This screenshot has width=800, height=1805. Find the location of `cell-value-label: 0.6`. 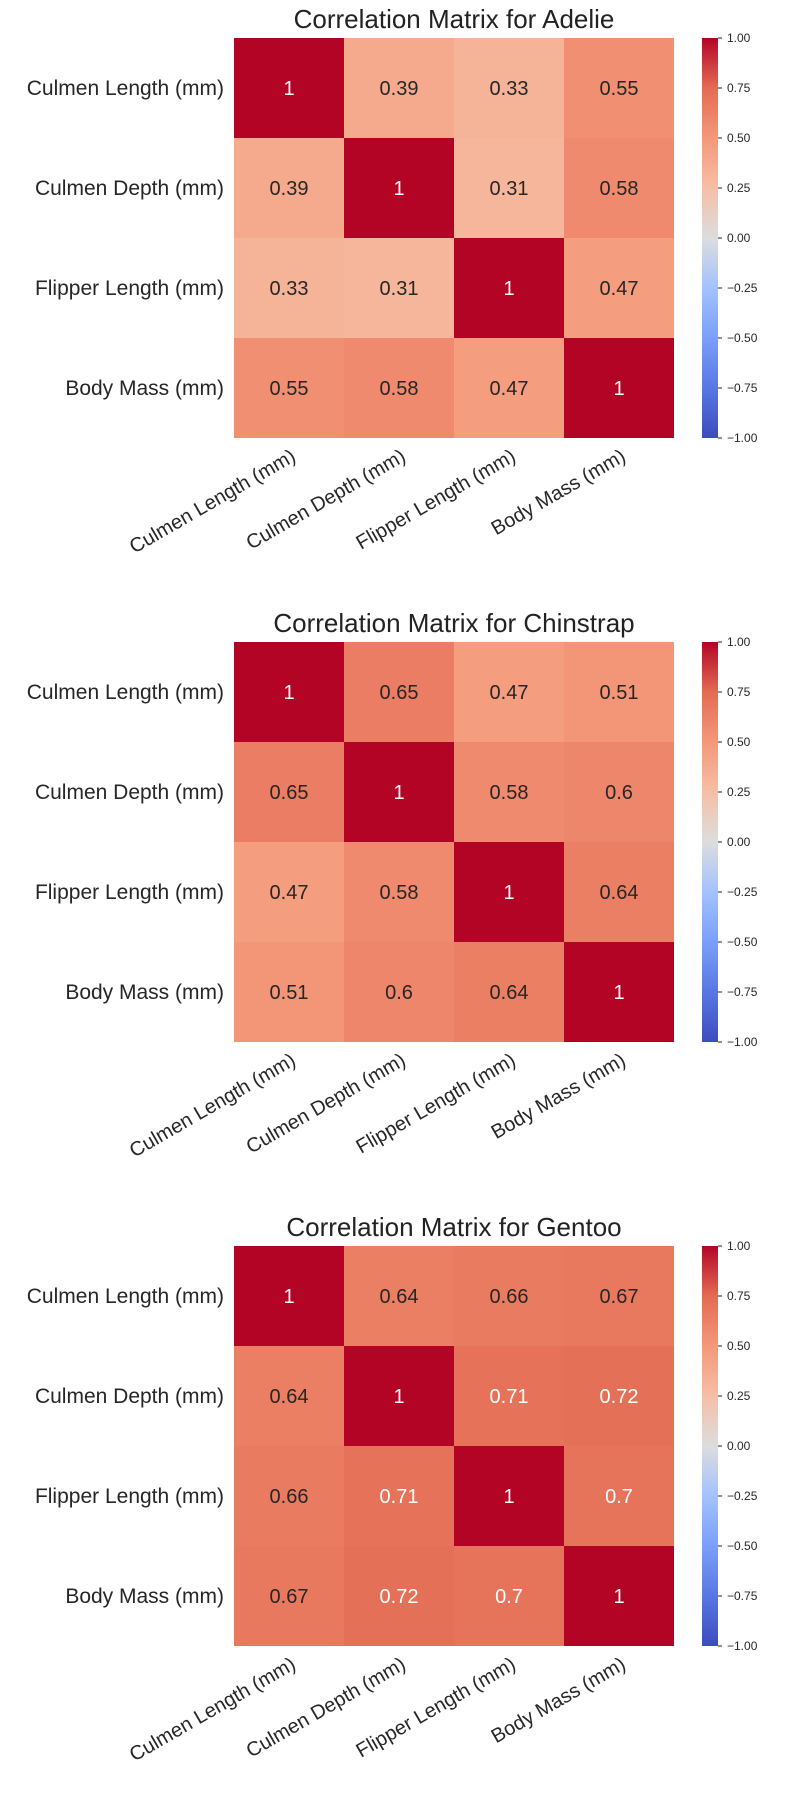

cell-value-label: 0.6 is located at coordinates (619, 793).